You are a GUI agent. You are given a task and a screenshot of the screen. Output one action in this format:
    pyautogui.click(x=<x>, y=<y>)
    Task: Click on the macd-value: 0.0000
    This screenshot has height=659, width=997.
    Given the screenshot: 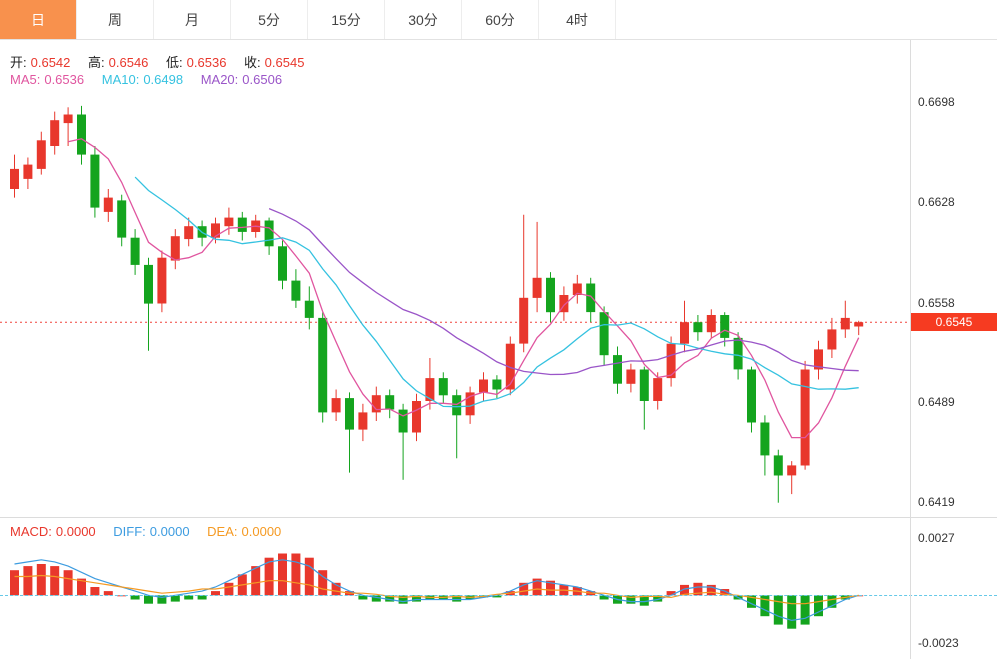 What is the action you would take?
    pyautogui.click(x=75, y=531)
    